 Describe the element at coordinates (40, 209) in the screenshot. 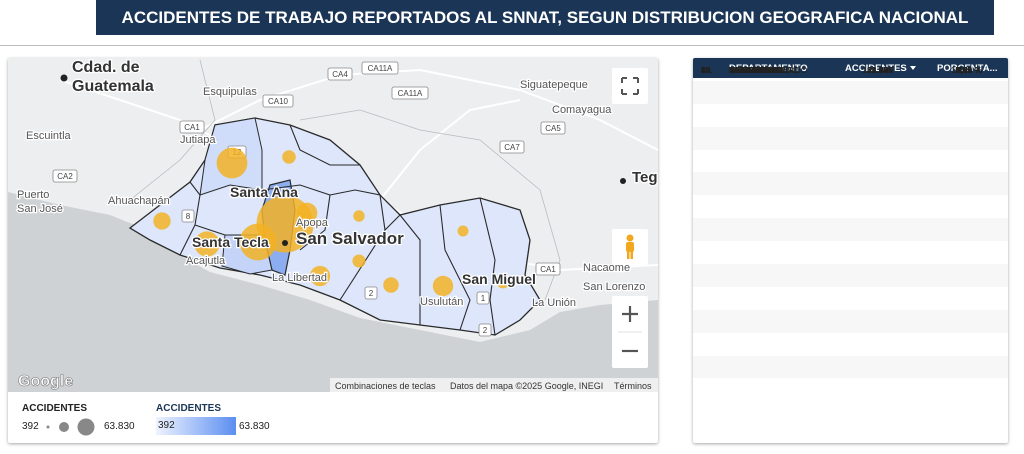

I see `place-label: San José` at that location.